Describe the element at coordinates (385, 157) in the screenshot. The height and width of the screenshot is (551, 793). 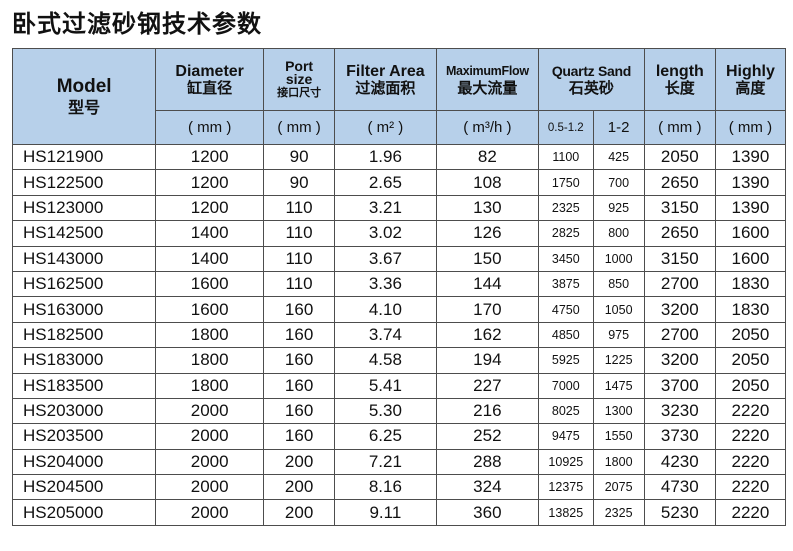
I see `filter-area-cell: 1.96` at that location.